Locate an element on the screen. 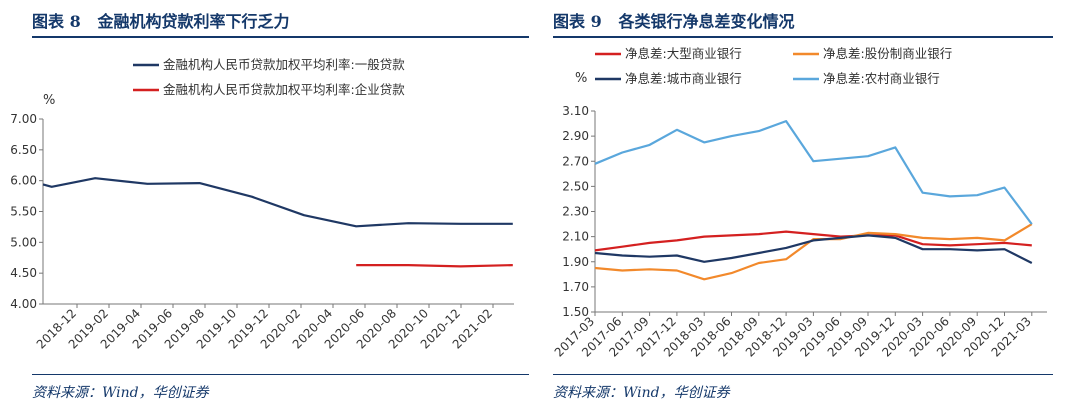  y-tick-label: 6.50 is located at coordinates (23, 150).